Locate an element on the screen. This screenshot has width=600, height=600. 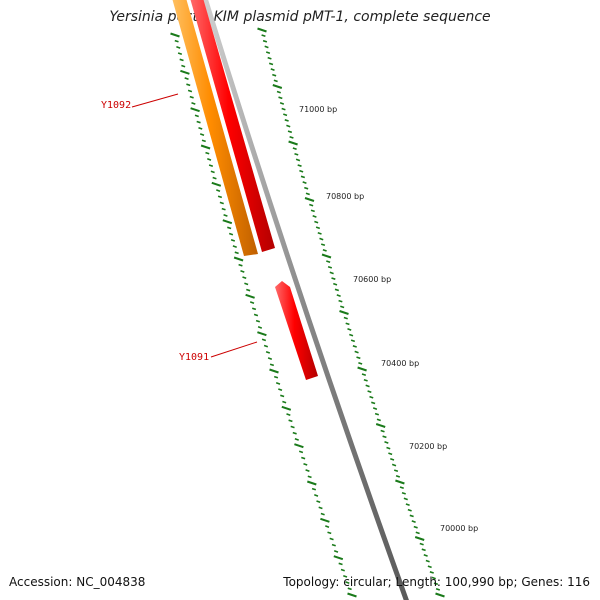
gene-y1091-red is located at coordinates (296, 330).